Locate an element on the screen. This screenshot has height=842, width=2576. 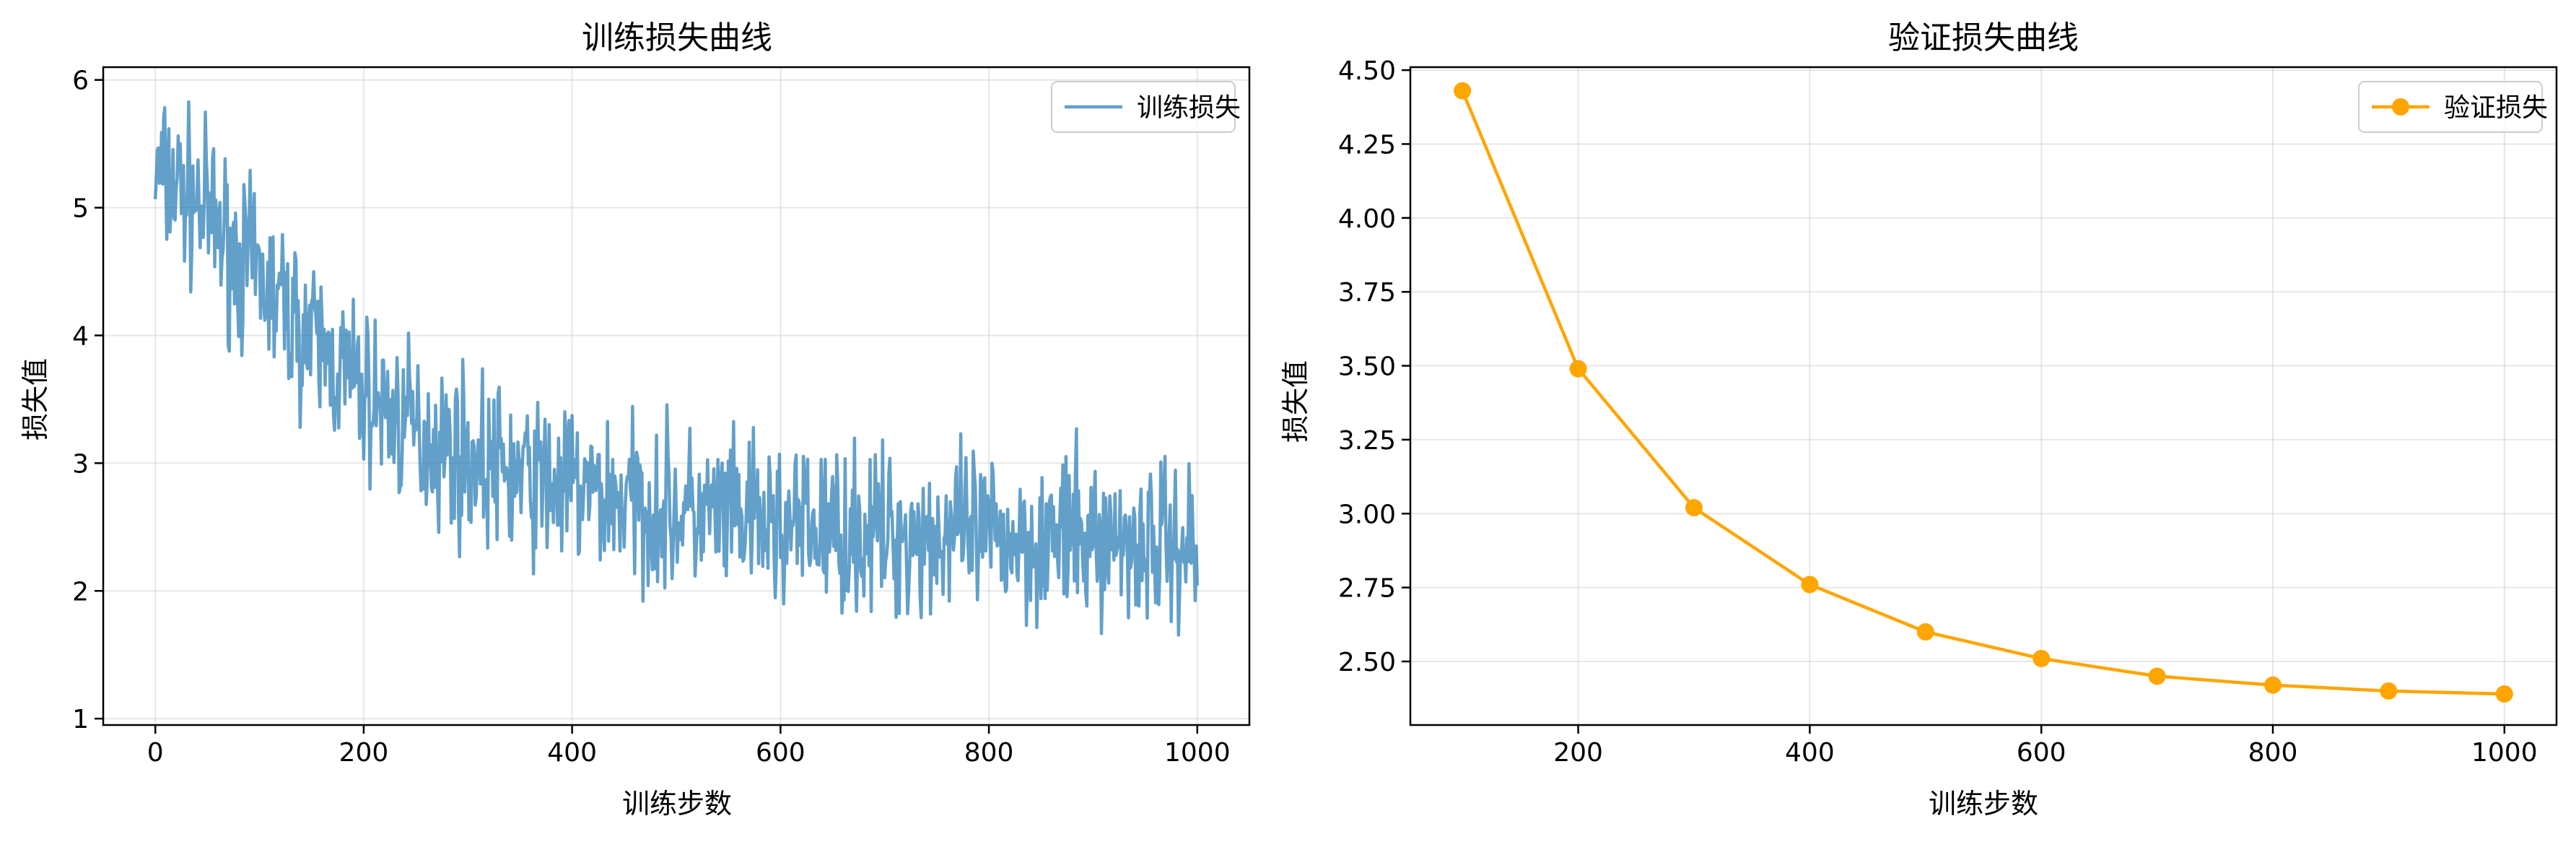
legend-label: 验证损失 is located at coordinates (2496, 108).